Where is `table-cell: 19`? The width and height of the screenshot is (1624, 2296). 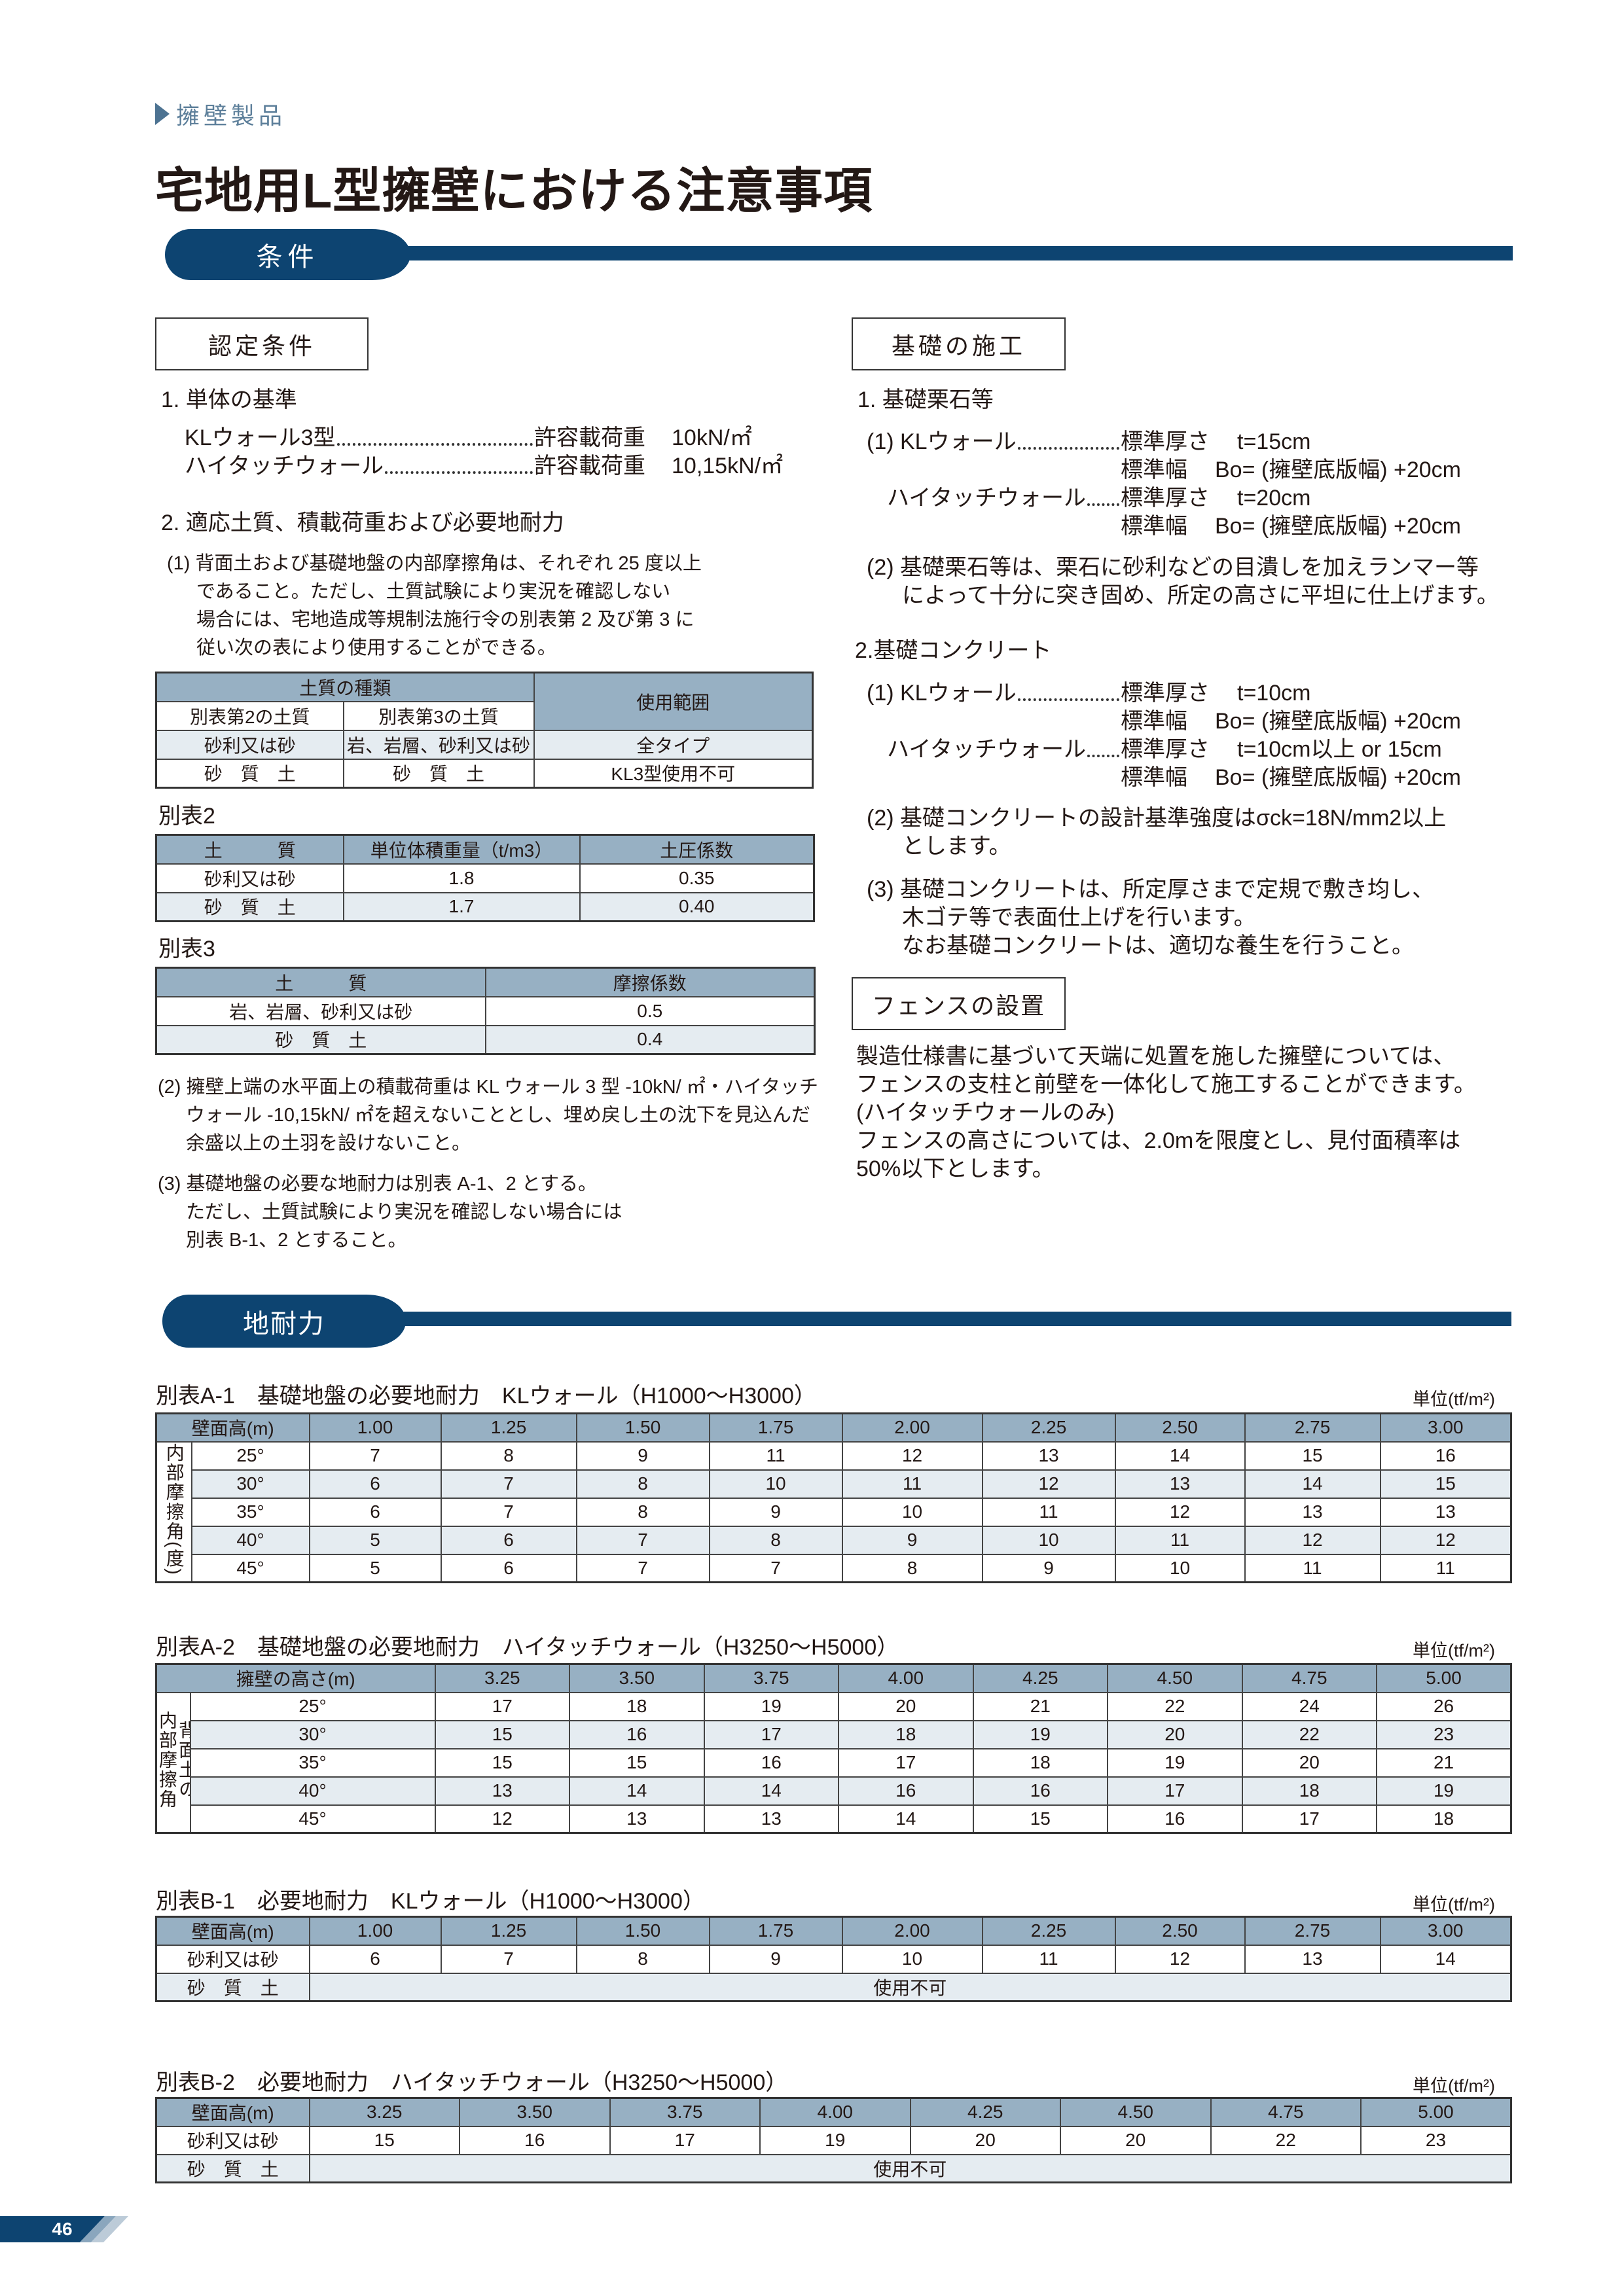 table-cell: 19 is located at coordinates (1175, 1763).